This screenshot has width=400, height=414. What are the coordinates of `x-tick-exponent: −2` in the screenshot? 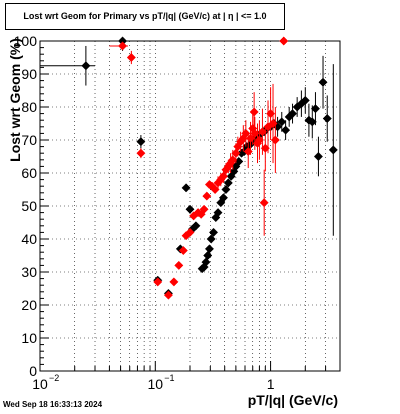 It's located at (54, 378).